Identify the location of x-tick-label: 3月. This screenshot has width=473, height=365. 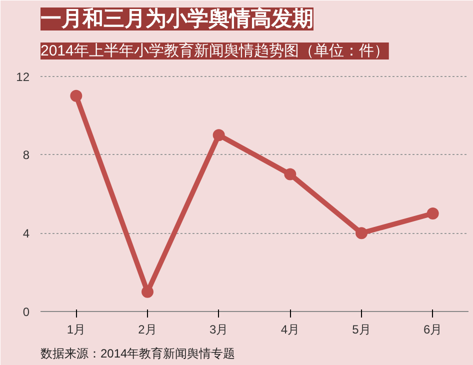
(218, 329).